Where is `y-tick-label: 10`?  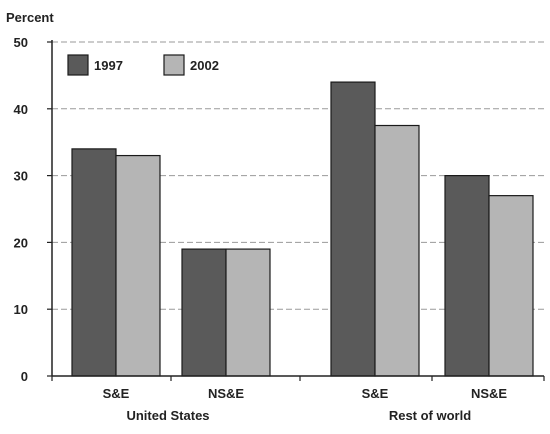
y-tick-label: 10 is located at coordinates (21, 309).